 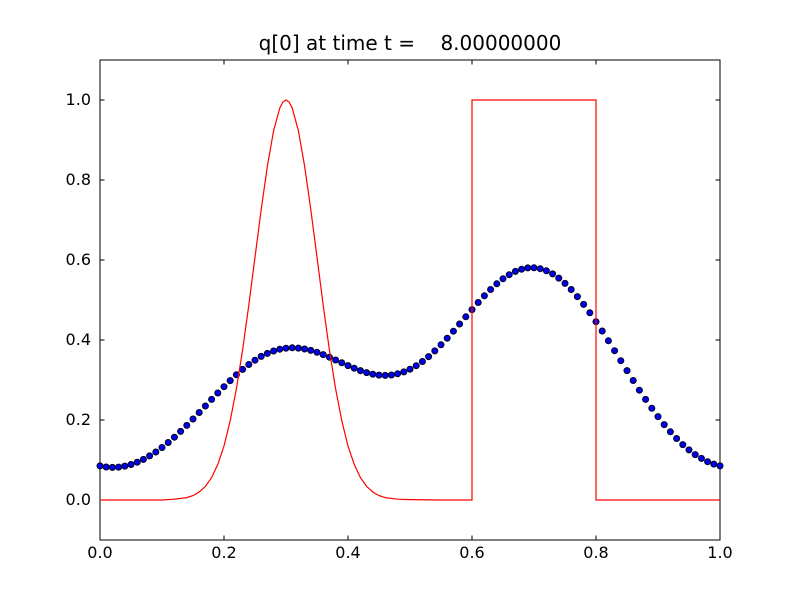 I want to click on x-tick-label: 0.6, so click(x=472, y=552).